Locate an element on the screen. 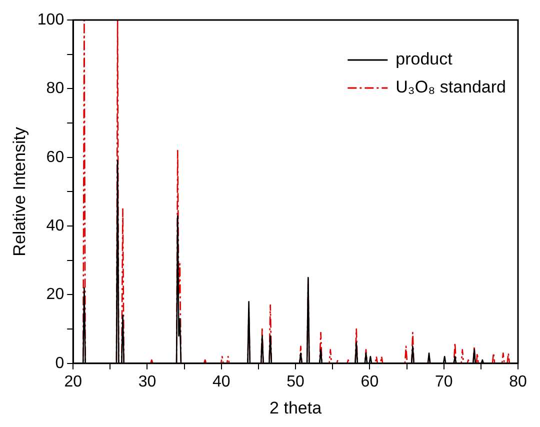 The width and height of the screenshot is (540, 427). x-tick-label: 50 is located at coordinates (295, 381).